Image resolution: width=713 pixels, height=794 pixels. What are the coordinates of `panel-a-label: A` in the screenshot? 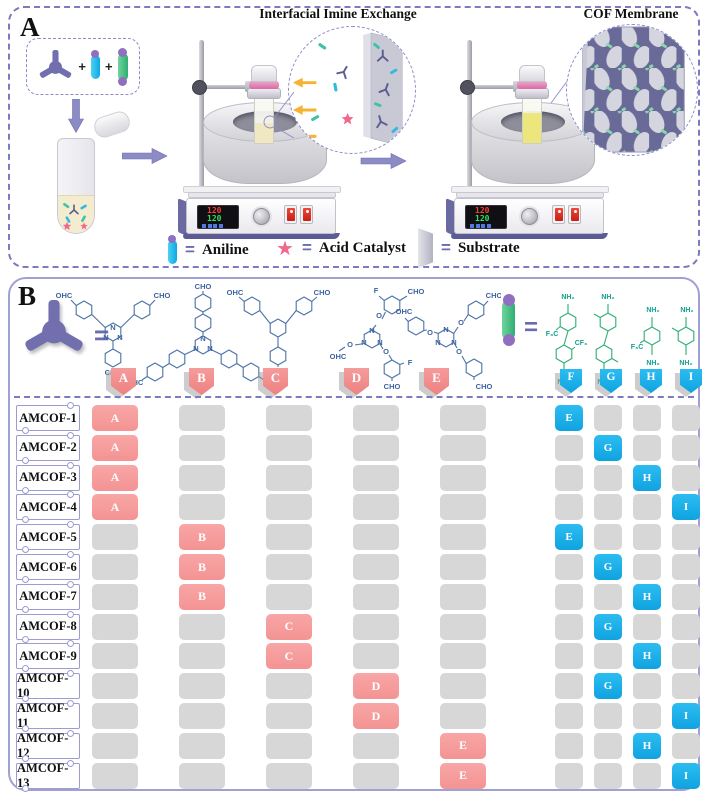 It's located at (30, 27).